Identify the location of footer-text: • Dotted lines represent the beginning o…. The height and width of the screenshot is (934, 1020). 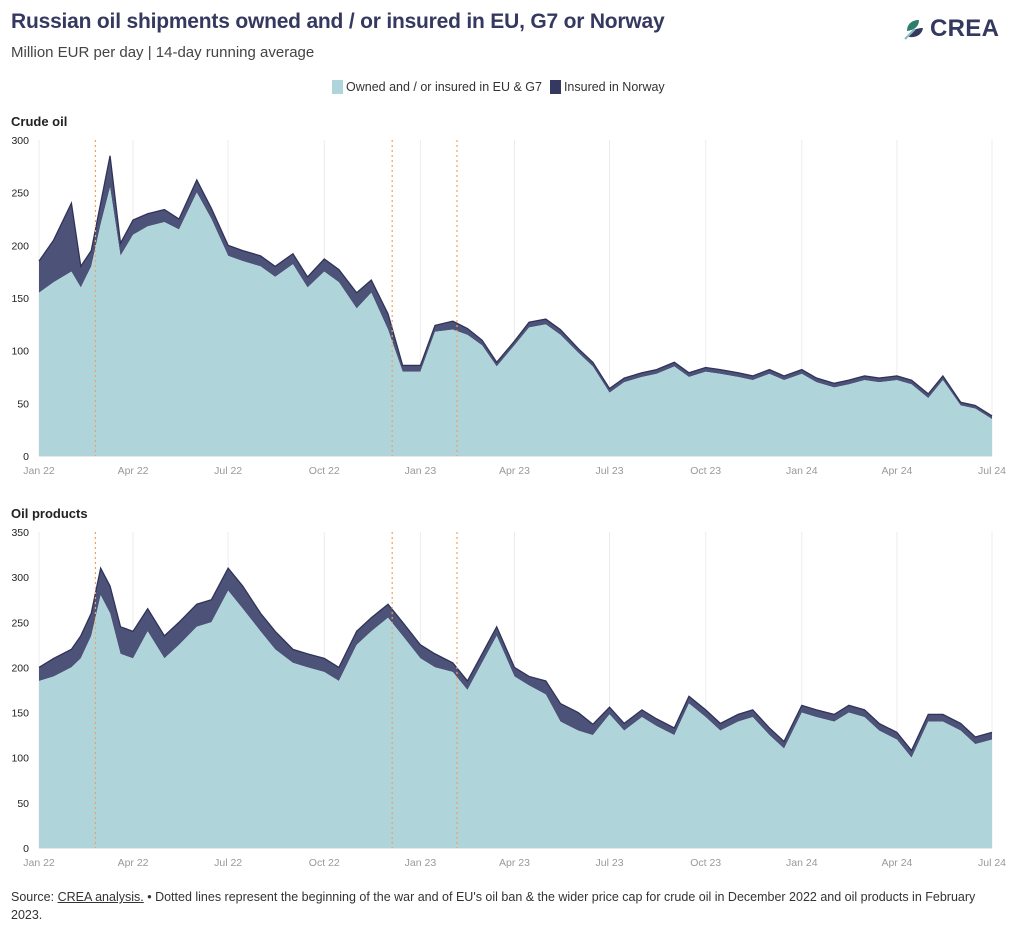
(493, 906).